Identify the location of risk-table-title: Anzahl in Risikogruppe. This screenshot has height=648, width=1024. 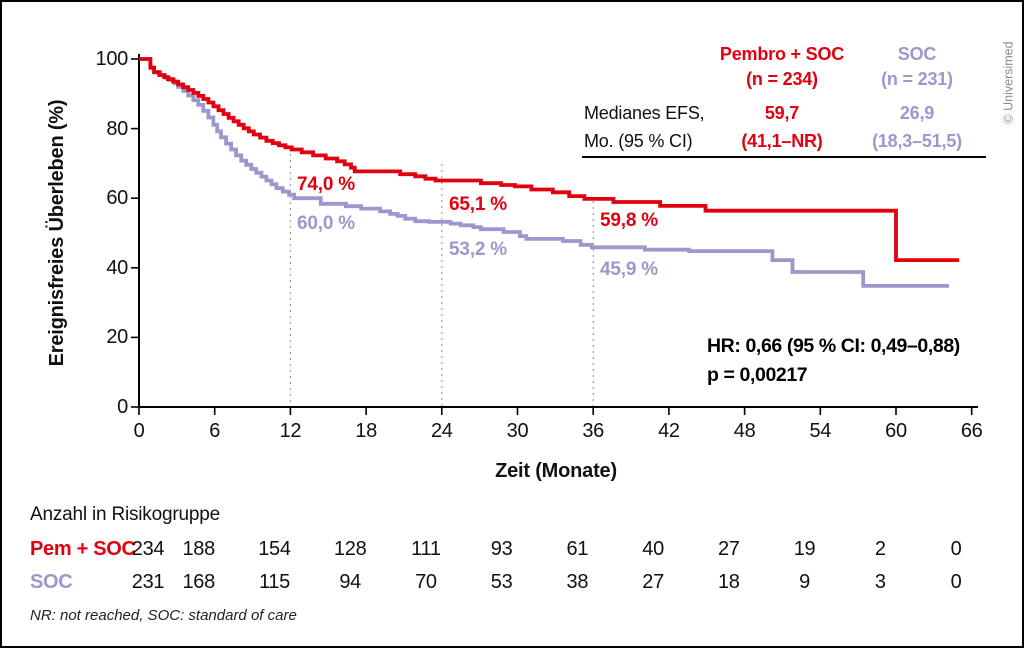
(125, 514).